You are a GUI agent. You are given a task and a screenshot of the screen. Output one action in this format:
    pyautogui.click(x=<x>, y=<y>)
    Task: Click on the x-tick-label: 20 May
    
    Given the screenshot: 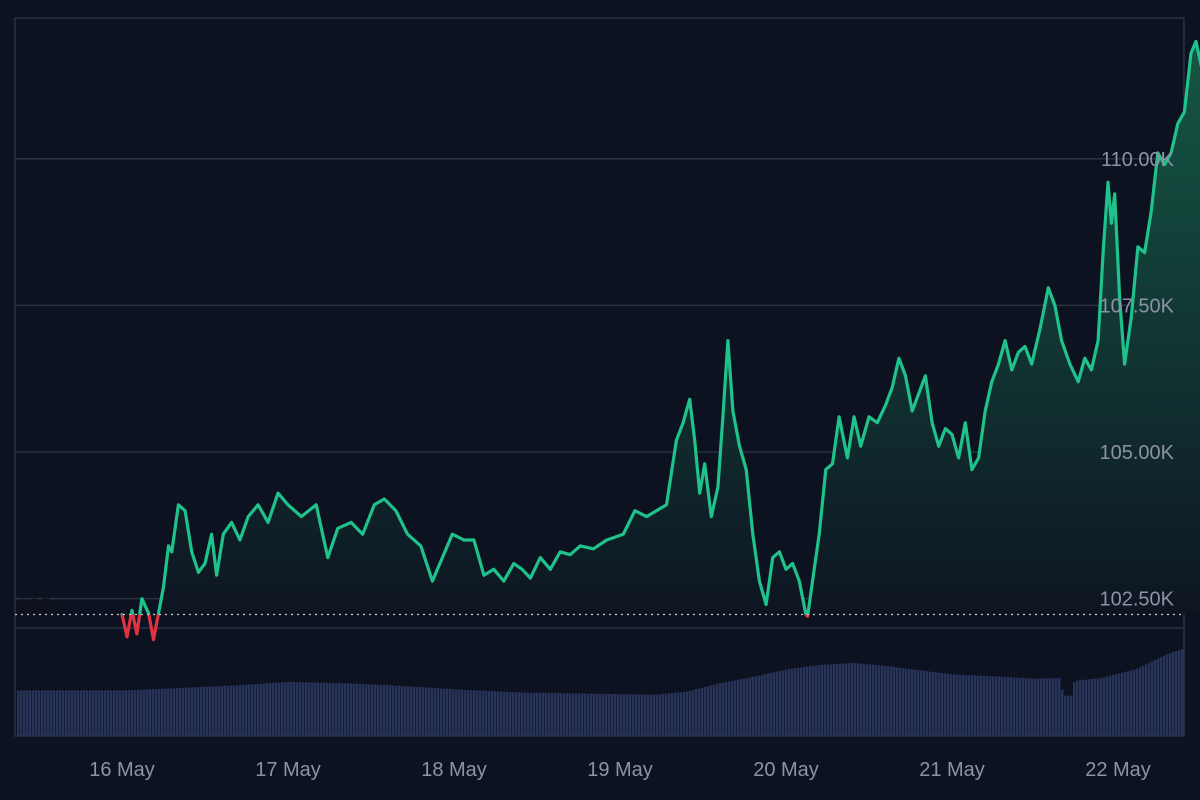 What is the action you would take?
    pyautogui.click(x=786, y=770)
    